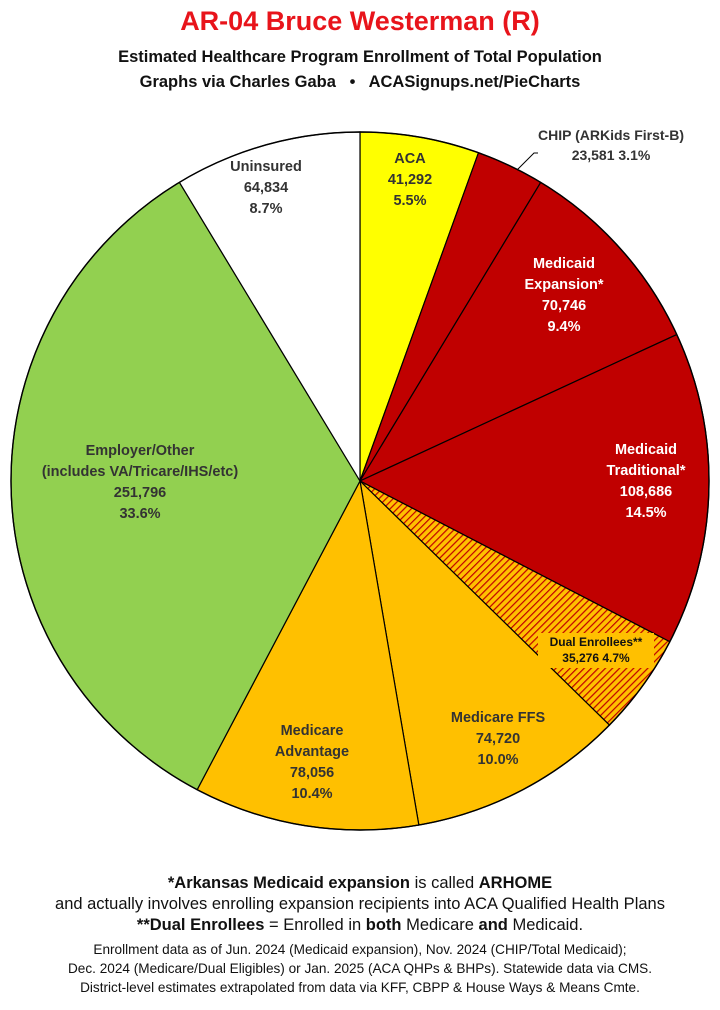 The image size is (720, 1010). Describe the element at coordinates (611, 145) in the screenshot. I see `slice-label-chip: CHIP (ARKids First-B) 23,581 3.1%` at that location.